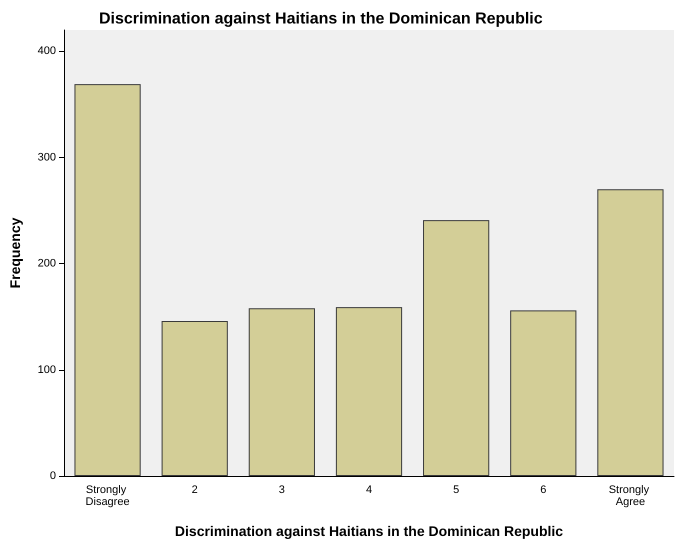 The width and height of the screenshot is (676, 544). What do you see at coordinates (630, 496) in the screenshot?
I see `x-tick-label: Strongly Agree` at bounding box center [630, 496].